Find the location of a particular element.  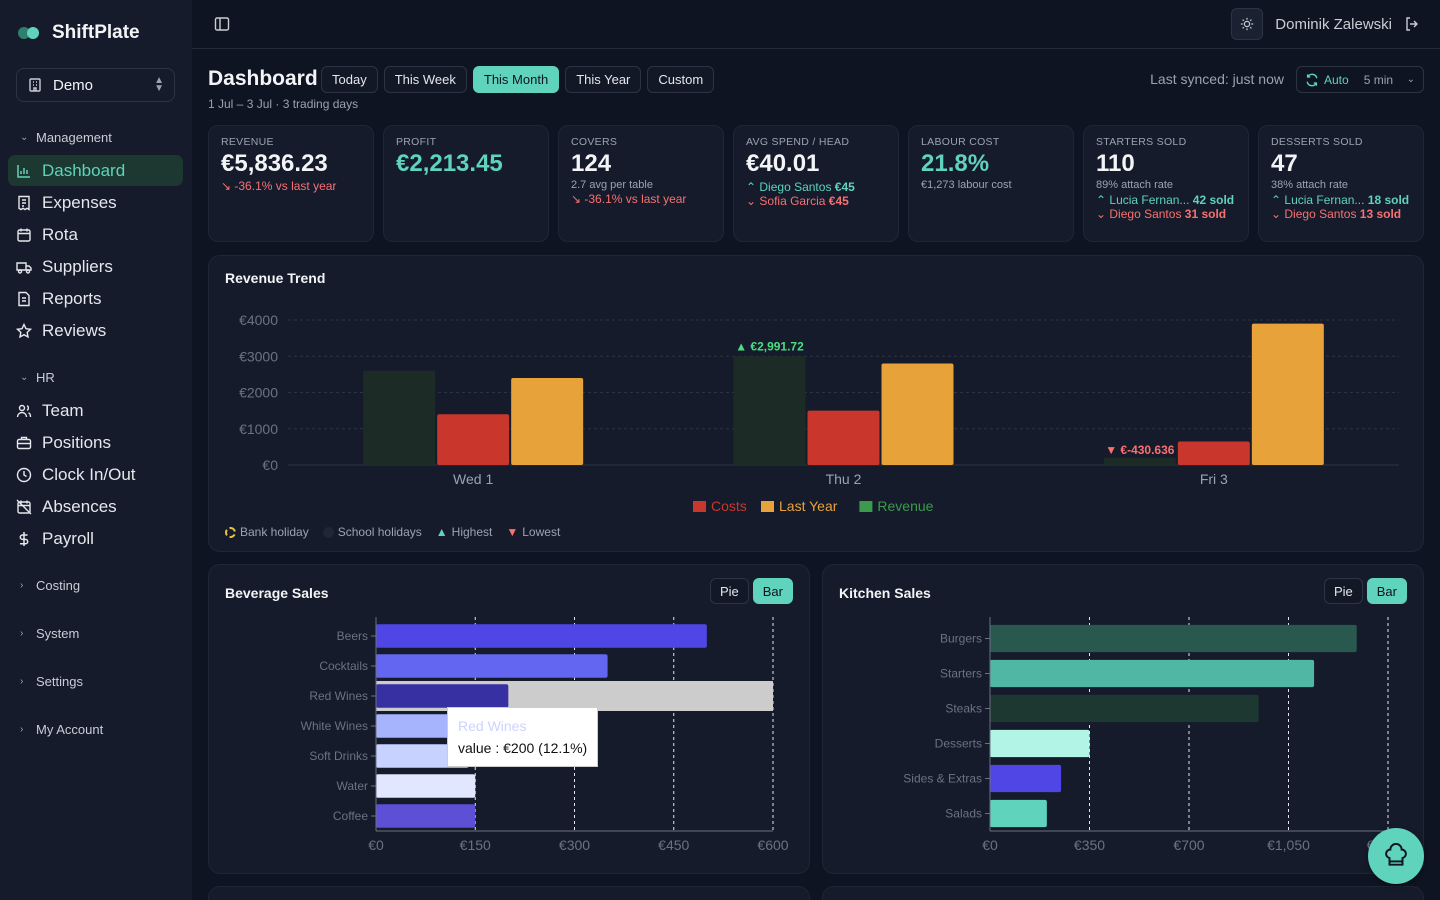

sidebar-item-positions: Positions is located at coordinates (95, 442).